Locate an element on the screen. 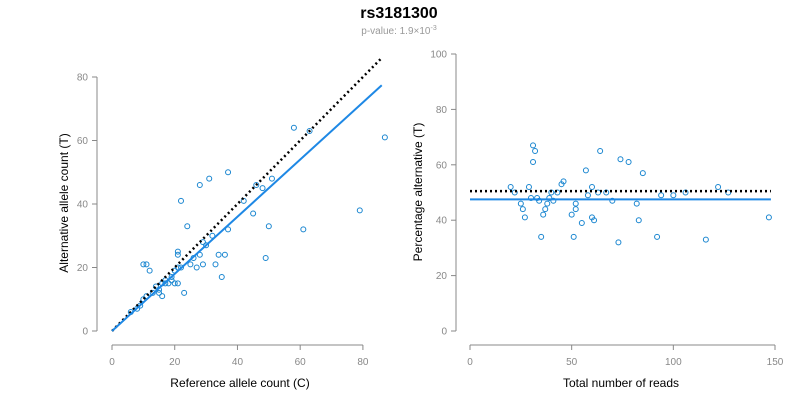  left-x-axis-title: Reference allele count (C) is located at coordinates (239, 383).